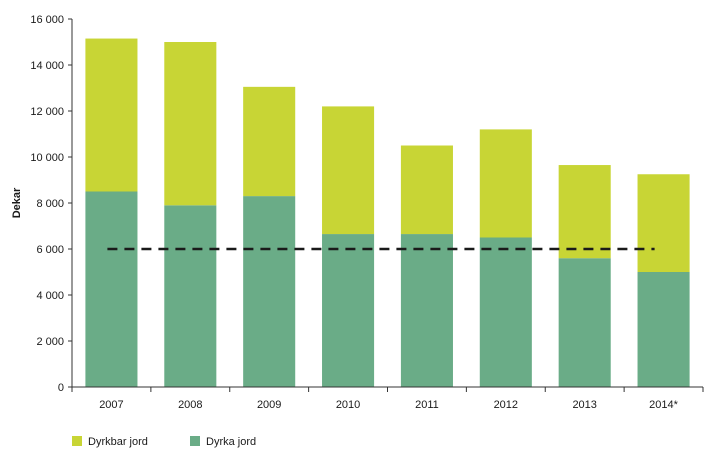  What do you see at coordinates (50, 250) in the screenshot?
I see `y-tick-label: 6 000` at bounding box center [50, 250].